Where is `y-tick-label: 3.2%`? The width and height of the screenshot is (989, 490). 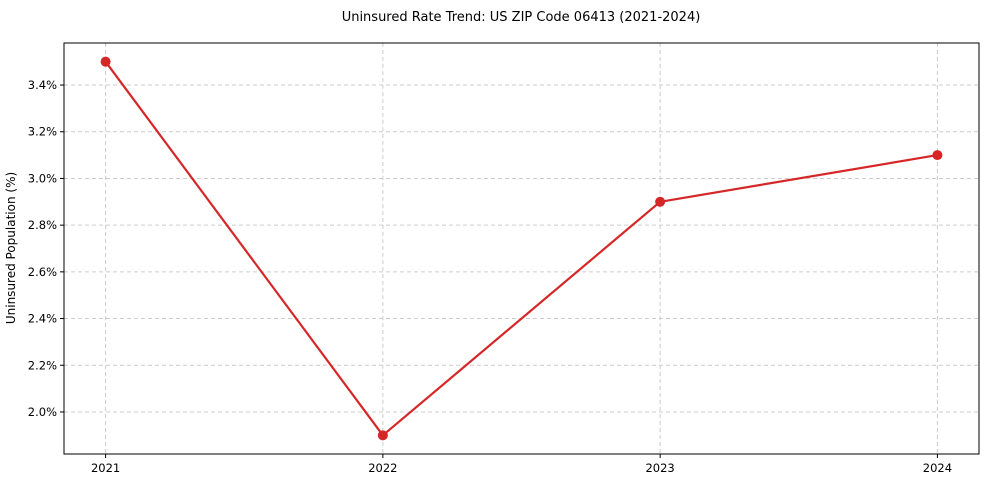
y-tick-label: 3.2% is located at coordinates (42, 132).